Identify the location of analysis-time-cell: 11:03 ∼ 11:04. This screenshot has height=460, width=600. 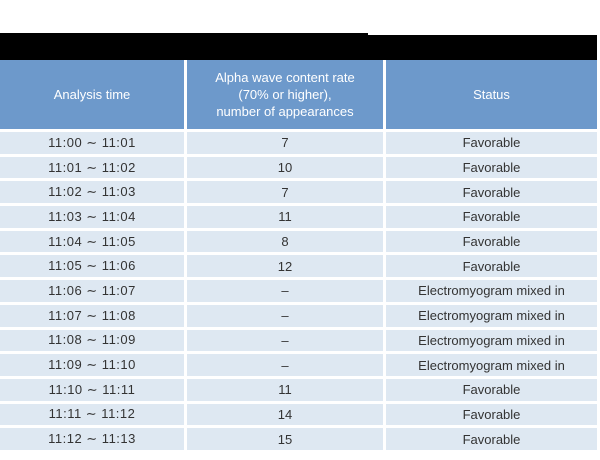
(92, 217).